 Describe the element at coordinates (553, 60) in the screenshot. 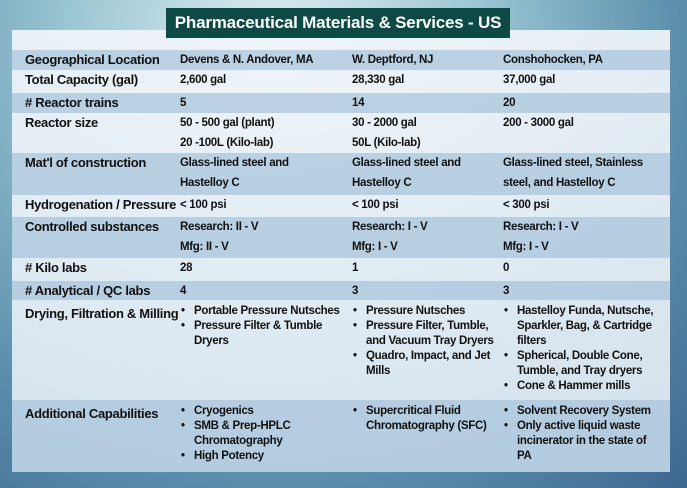

I see `value-line: Conshohocken, PA` at that location.